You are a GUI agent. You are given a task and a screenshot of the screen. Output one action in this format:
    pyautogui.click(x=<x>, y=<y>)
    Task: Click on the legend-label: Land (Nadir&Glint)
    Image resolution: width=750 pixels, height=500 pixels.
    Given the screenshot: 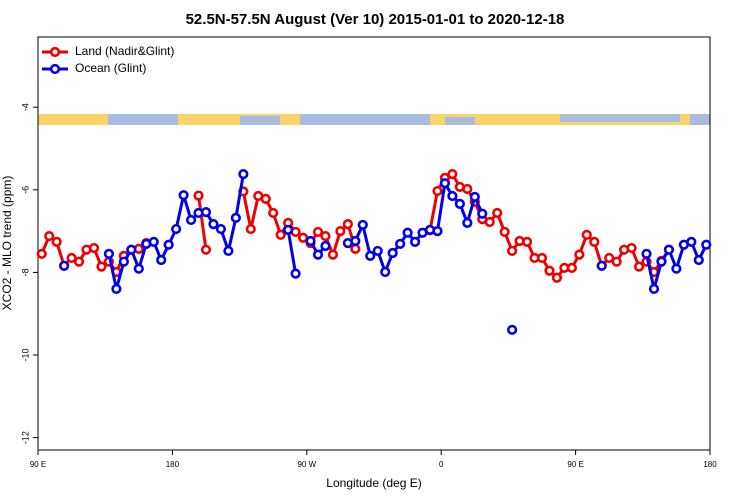 What is the action you would take?
    pyautogui.click(x=124, y=51)
    